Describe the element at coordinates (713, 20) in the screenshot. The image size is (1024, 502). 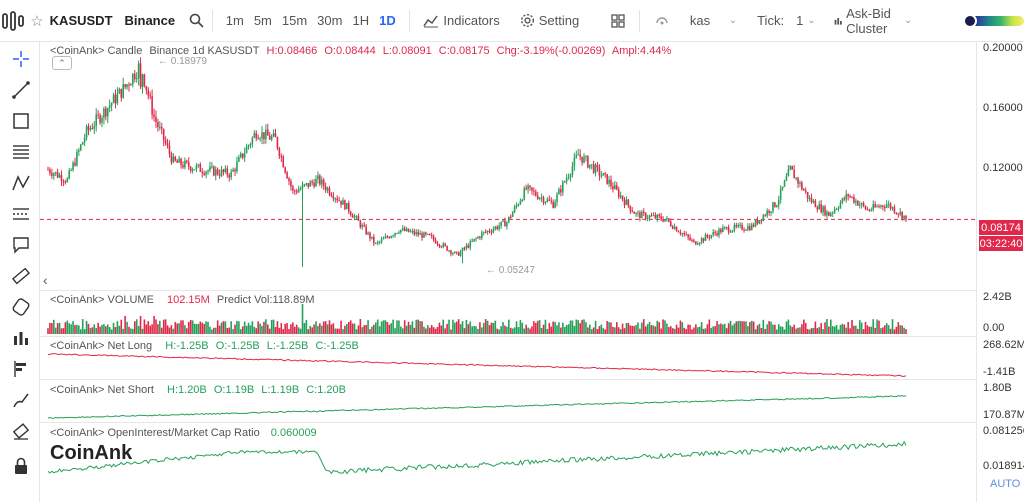
I see `coin-select: kas ⌄` at that location.